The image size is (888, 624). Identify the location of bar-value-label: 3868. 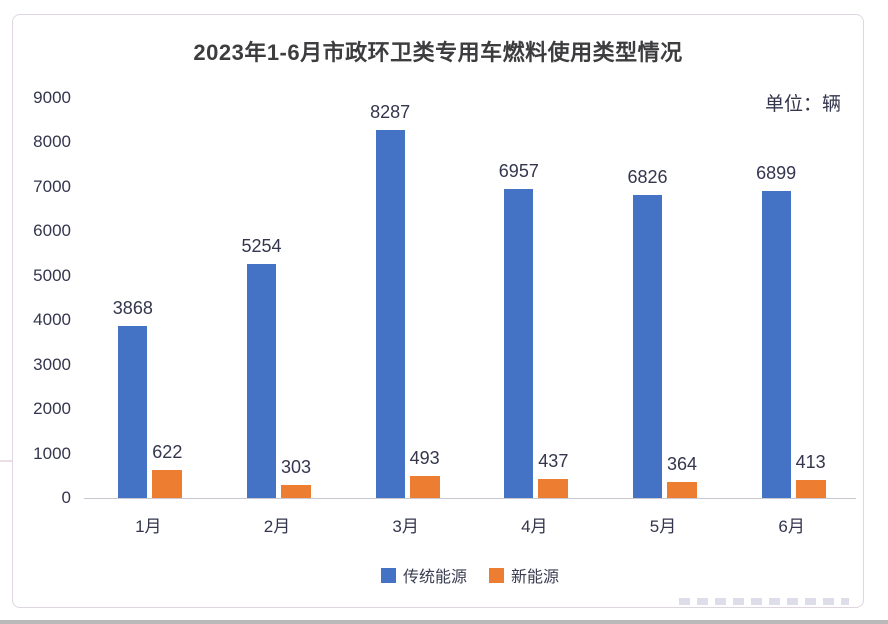
(132, 308).